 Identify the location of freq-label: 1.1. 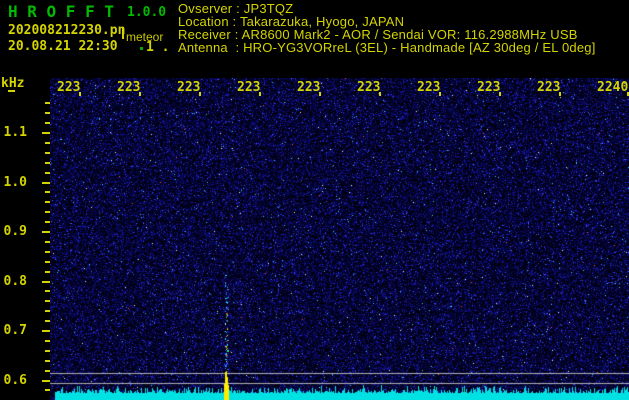
(15, 132).